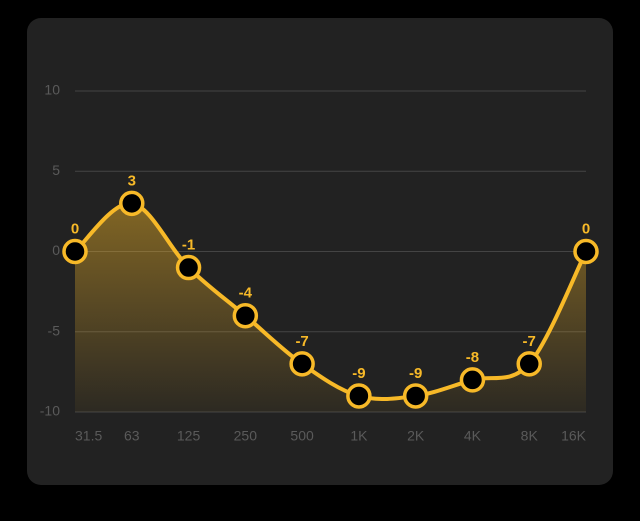 This screenshot has height=521, width=640. What do you see at coordinates (52, 90) in the screenshot?
I see `y-tick-label: 10` at bounding box center [52, 90].